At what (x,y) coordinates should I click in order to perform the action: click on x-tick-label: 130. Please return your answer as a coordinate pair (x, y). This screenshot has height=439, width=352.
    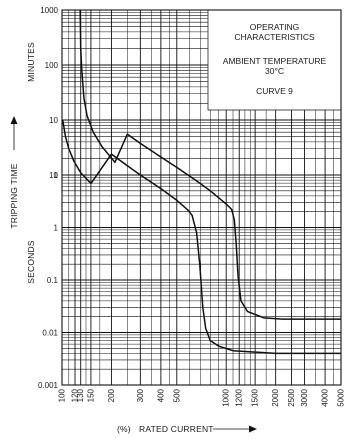
    Looking at the image, I should click on (80, 395).